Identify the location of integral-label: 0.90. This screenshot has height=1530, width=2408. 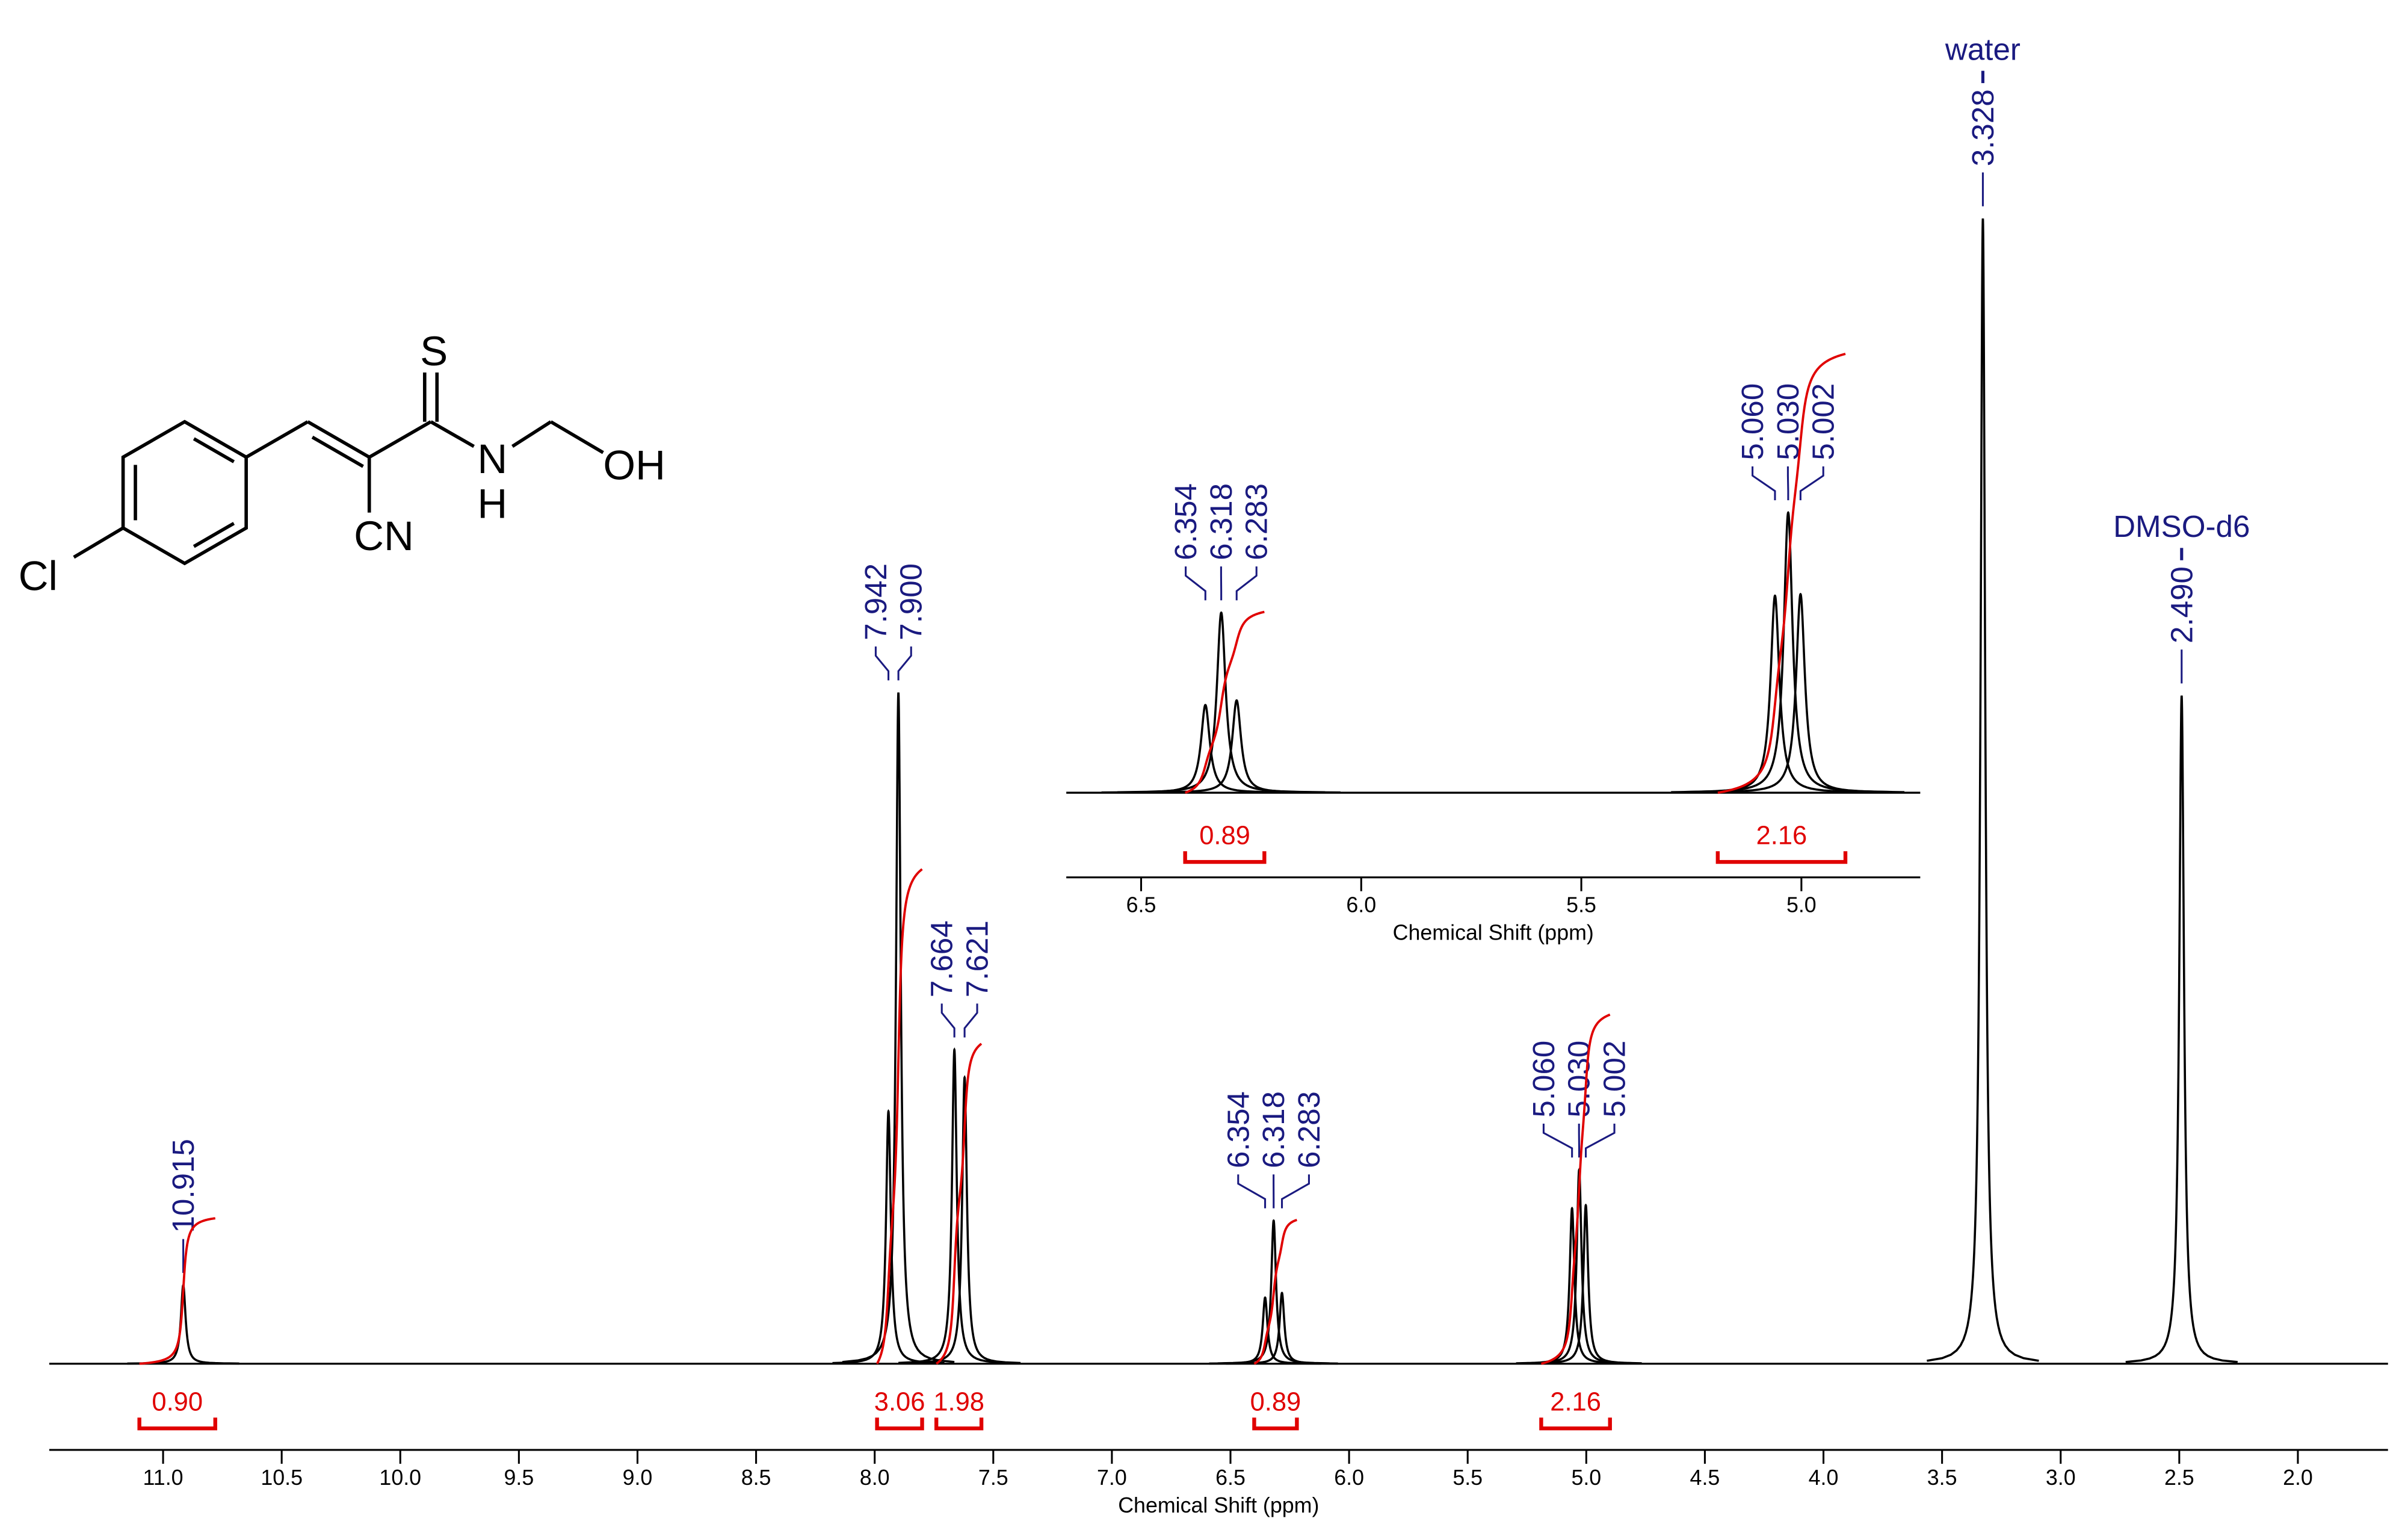
(178, 1403).